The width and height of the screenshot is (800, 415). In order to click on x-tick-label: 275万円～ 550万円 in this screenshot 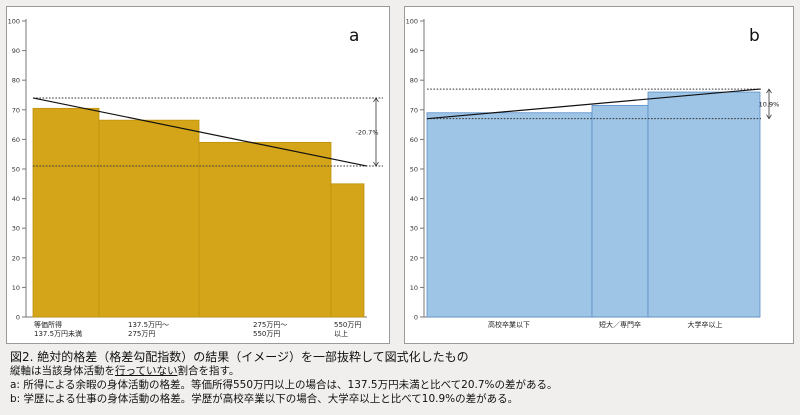, I will do `click(270, 329)`.